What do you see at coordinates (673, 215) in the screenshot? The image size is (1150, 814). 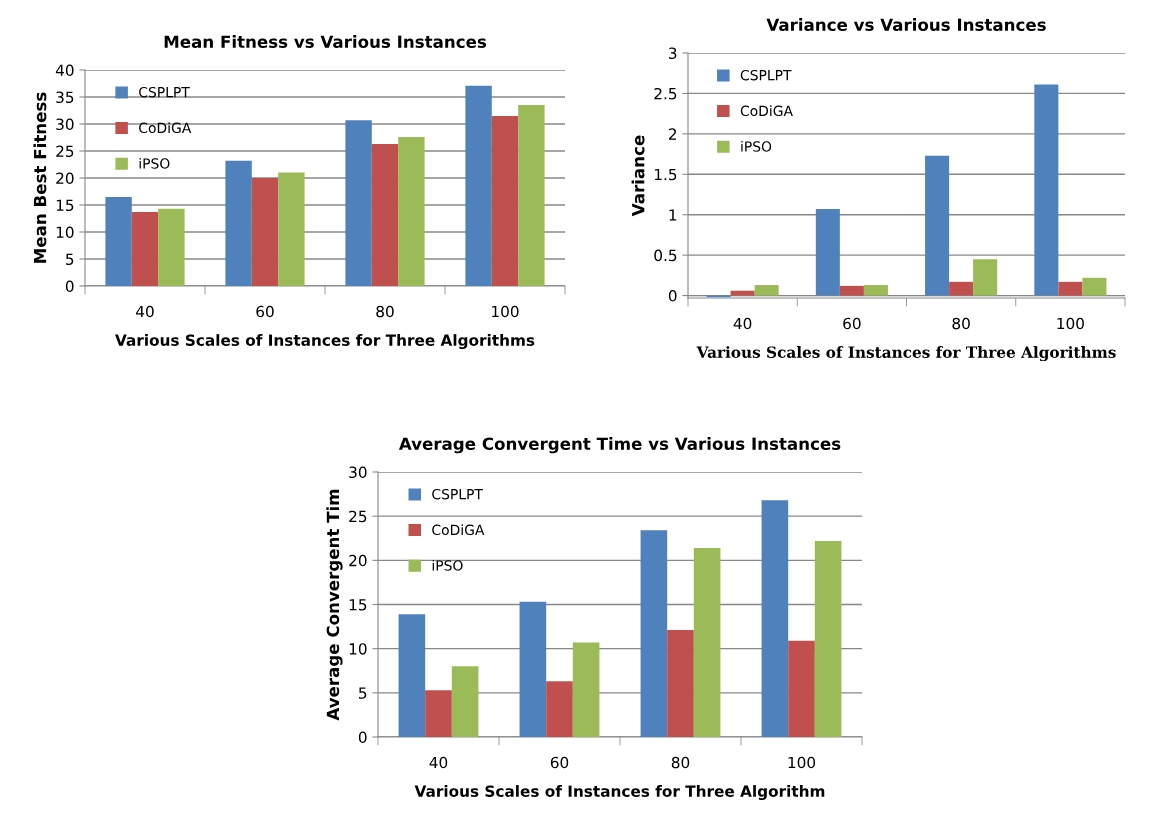 I see `y-tick-label: 1` at bounding box center [673, 215].